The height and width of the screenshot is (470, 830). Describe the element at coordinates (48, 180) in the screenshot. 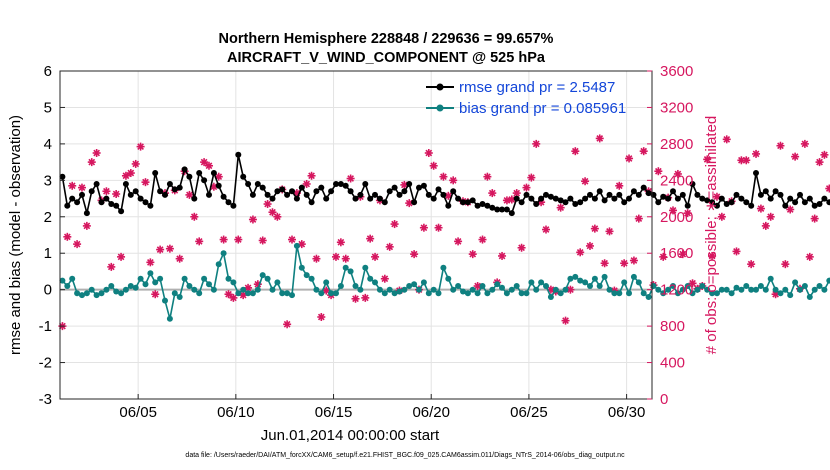

I see `y-tick-label: 3` at that location.